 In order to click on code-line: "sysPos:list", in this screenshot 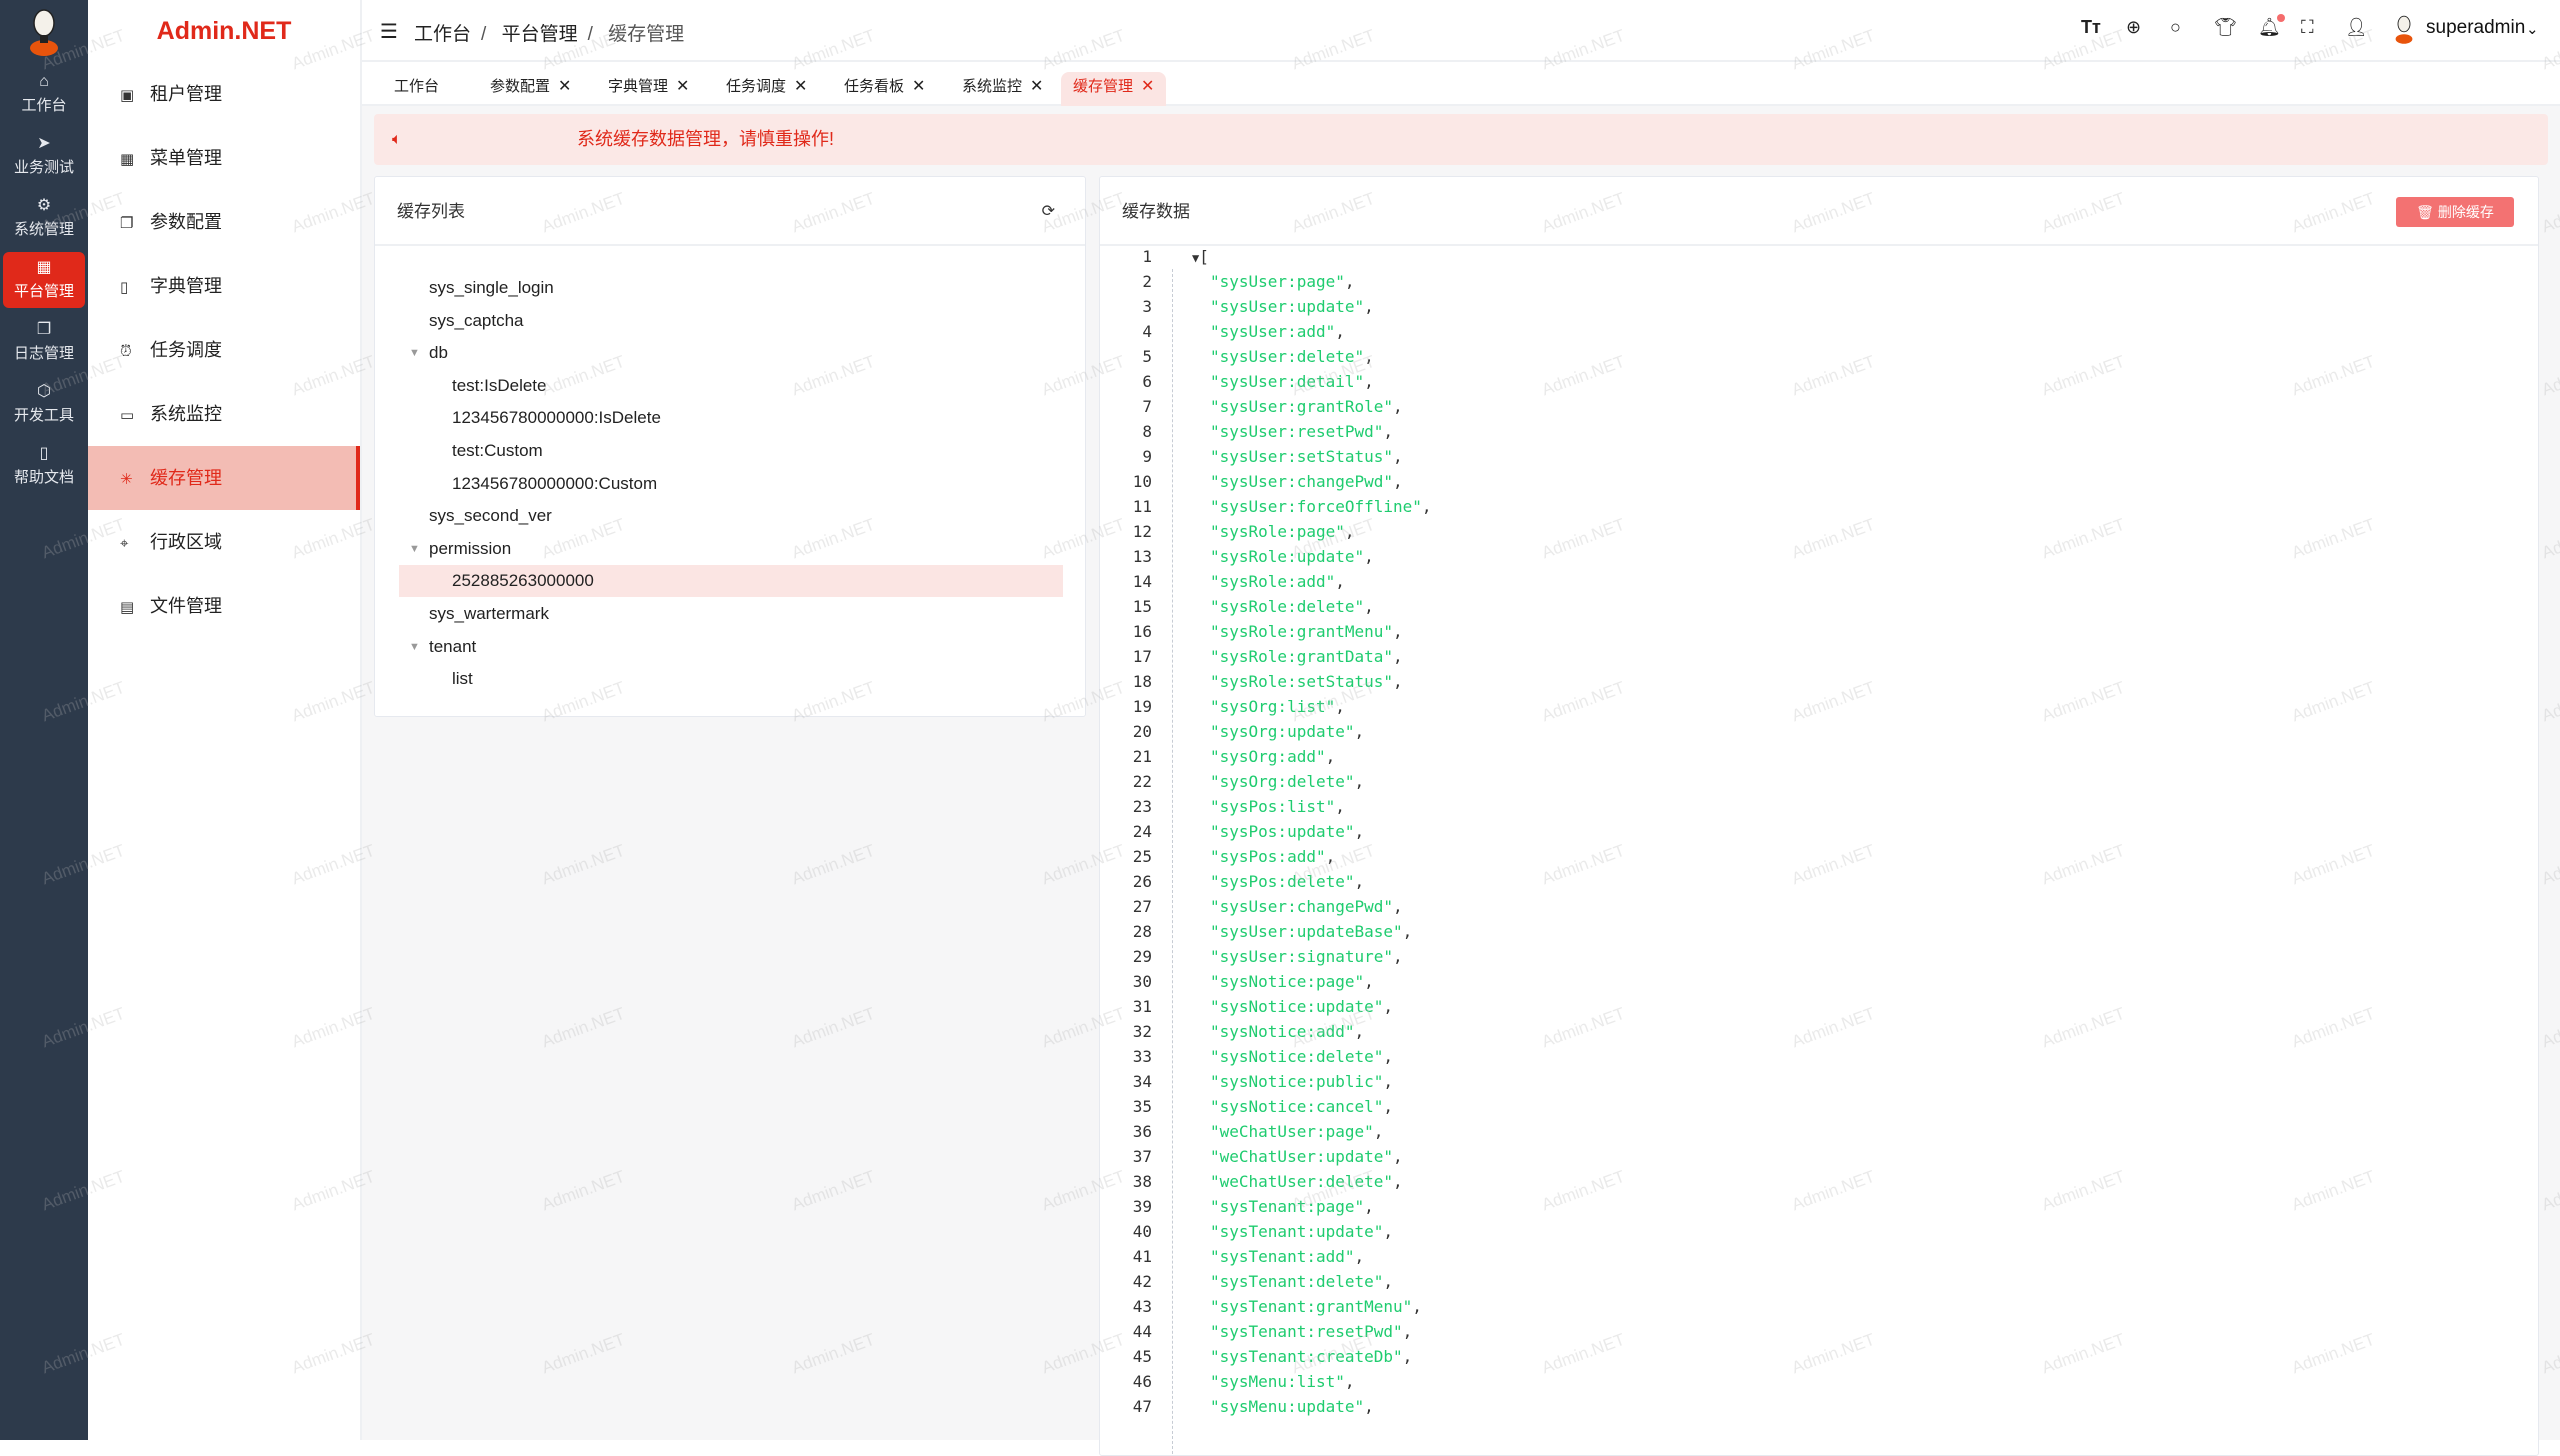, I will do `click(1277, 806)`.